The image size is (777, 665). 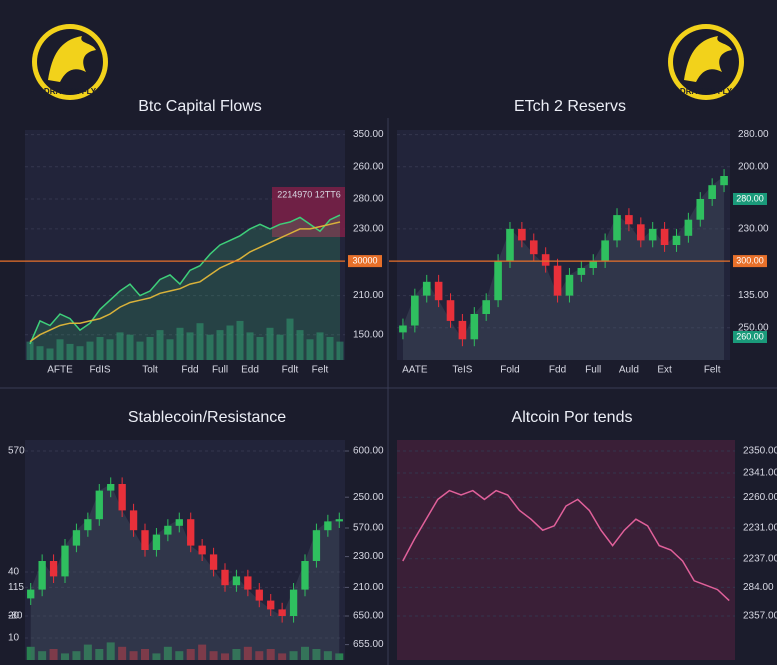 I want to click on x-tick-label: Fdlt, so click(x=290, y=370).